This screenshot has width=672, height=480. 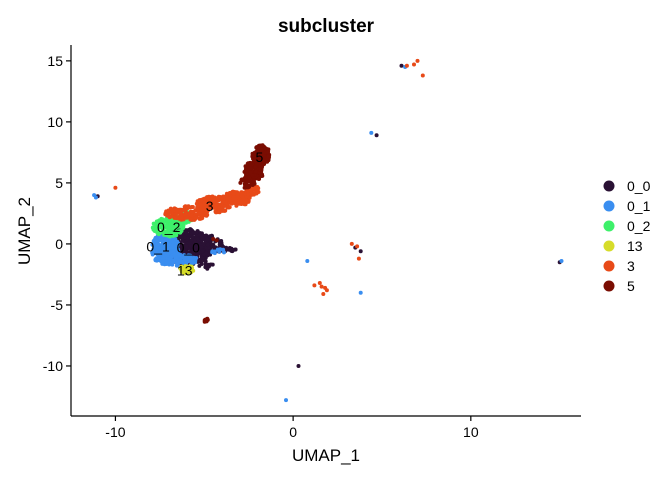 I want to click on y-tick-label: 0, so click(x=59, y=244).